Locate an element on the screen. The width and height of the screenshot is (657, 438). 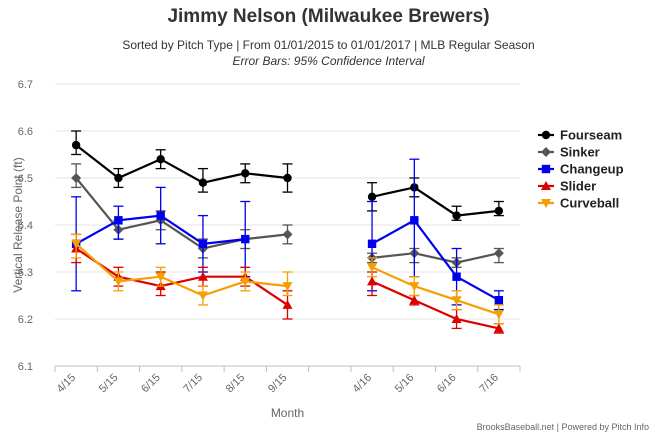
legend-marker-slider is located at coordinates (546, 185).